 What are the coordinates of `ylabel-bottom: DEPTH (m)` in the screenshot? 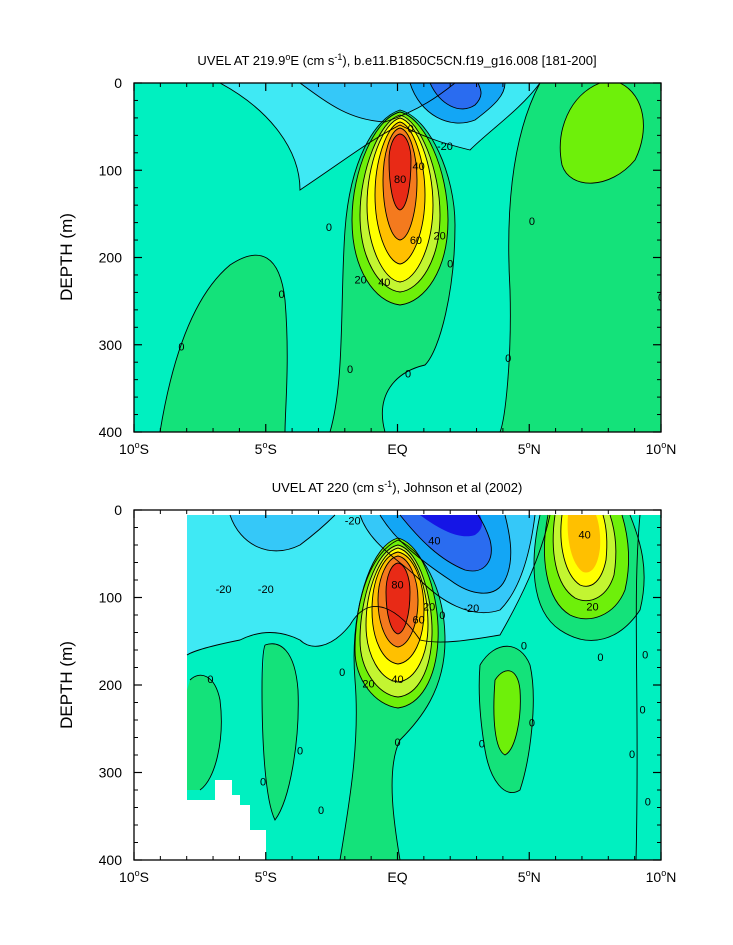 It's located at (66, 685).